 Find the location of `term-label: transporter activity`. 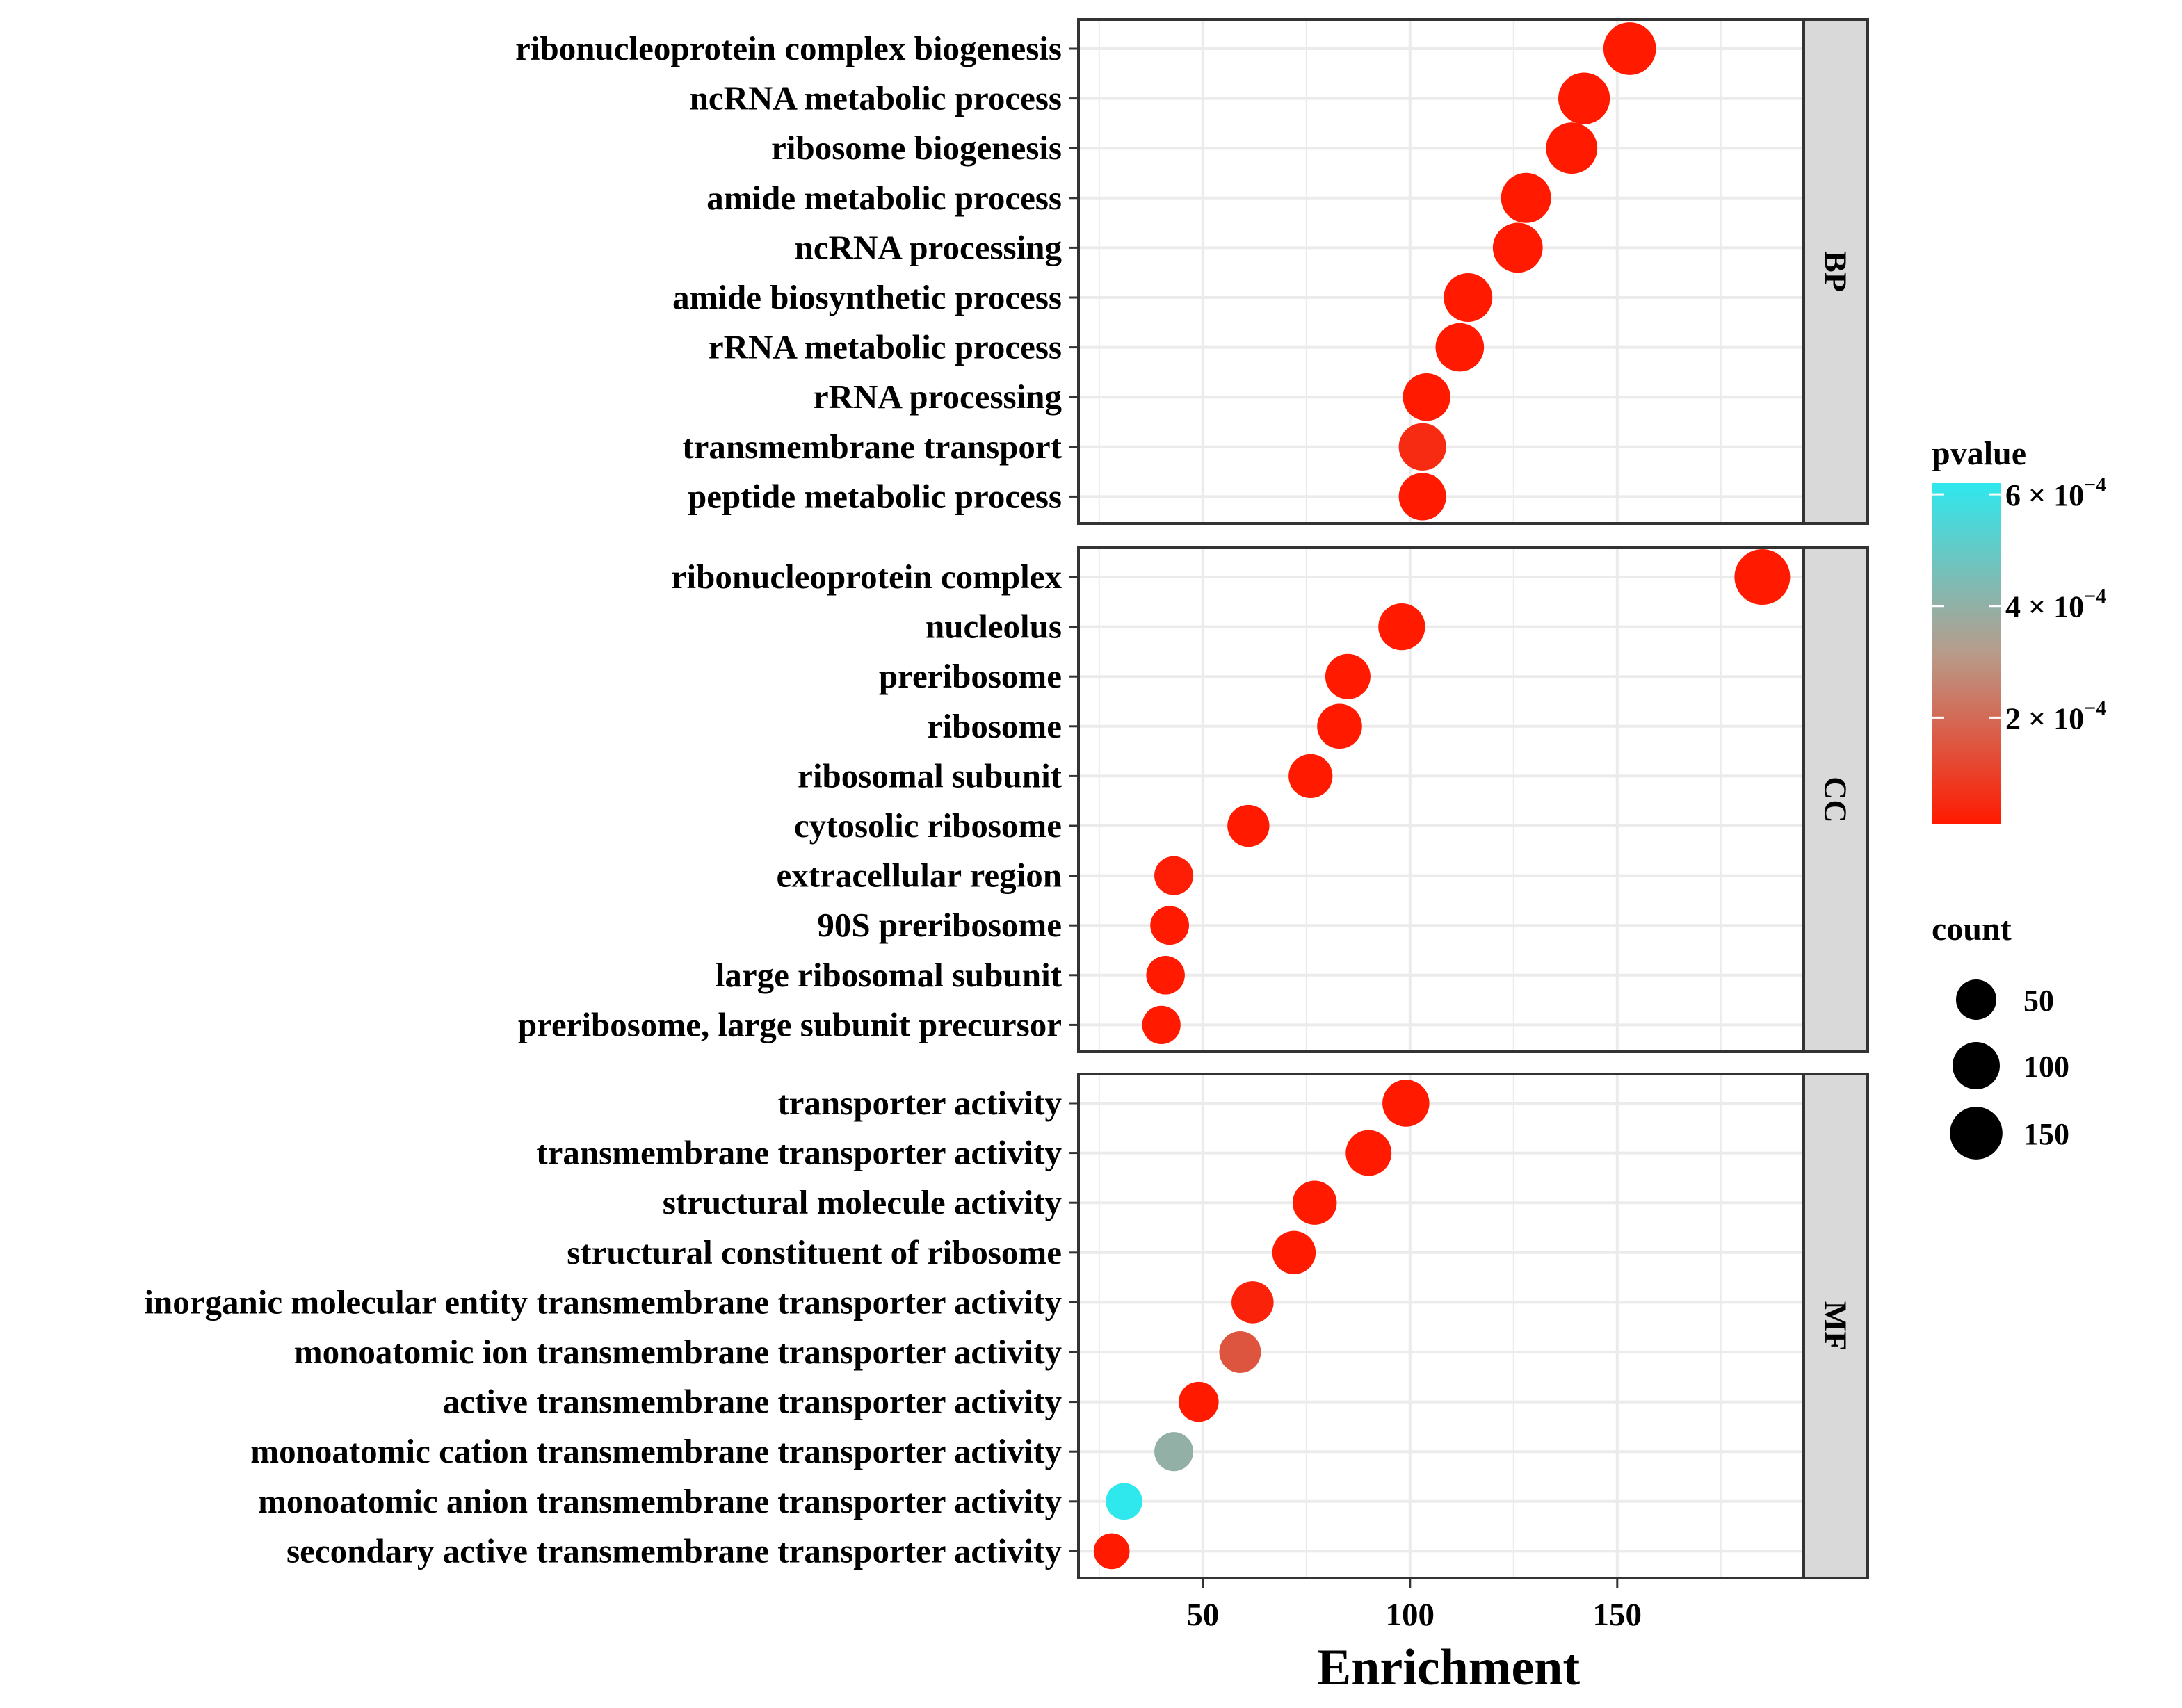

term-label: transporter activity is located at coordinates (919, 1103).